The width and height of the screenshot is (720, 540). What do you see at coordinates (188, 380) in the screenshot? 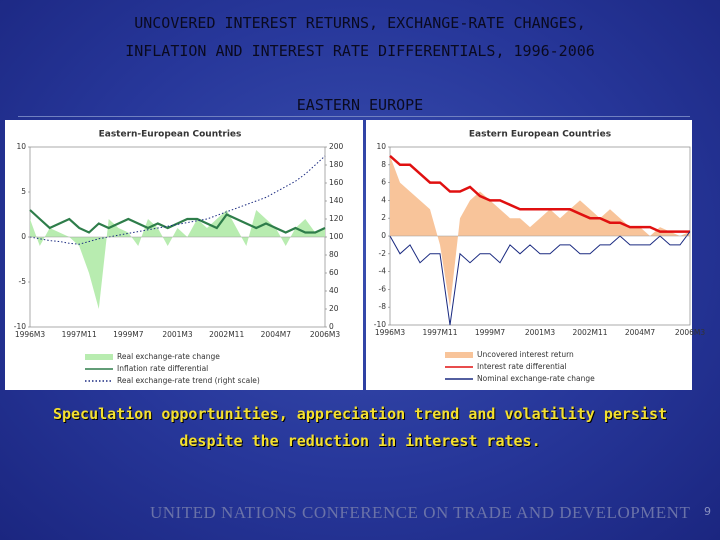
I see `legend-label: Real exchange-rate trend (right scale)` at bounding box center [188, 380].